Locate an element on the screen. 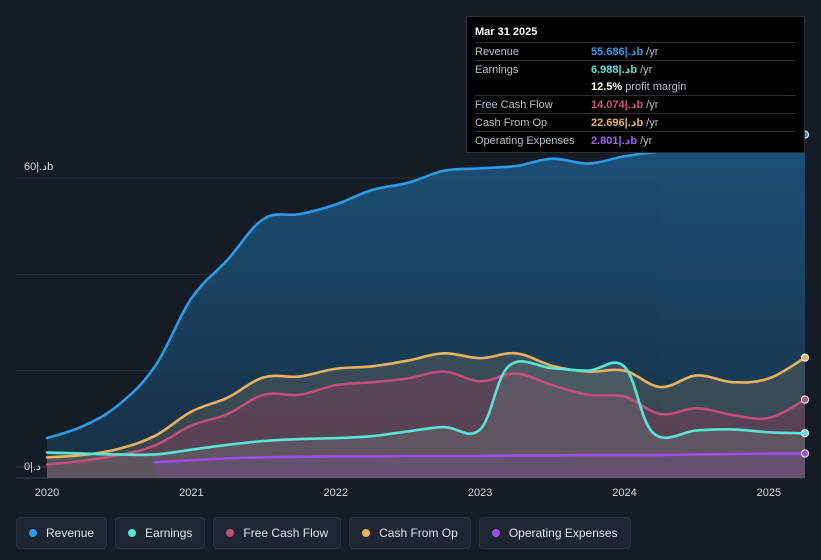  tooltip-row-value: 2.801|.دb is located at coordinates (614, 141).